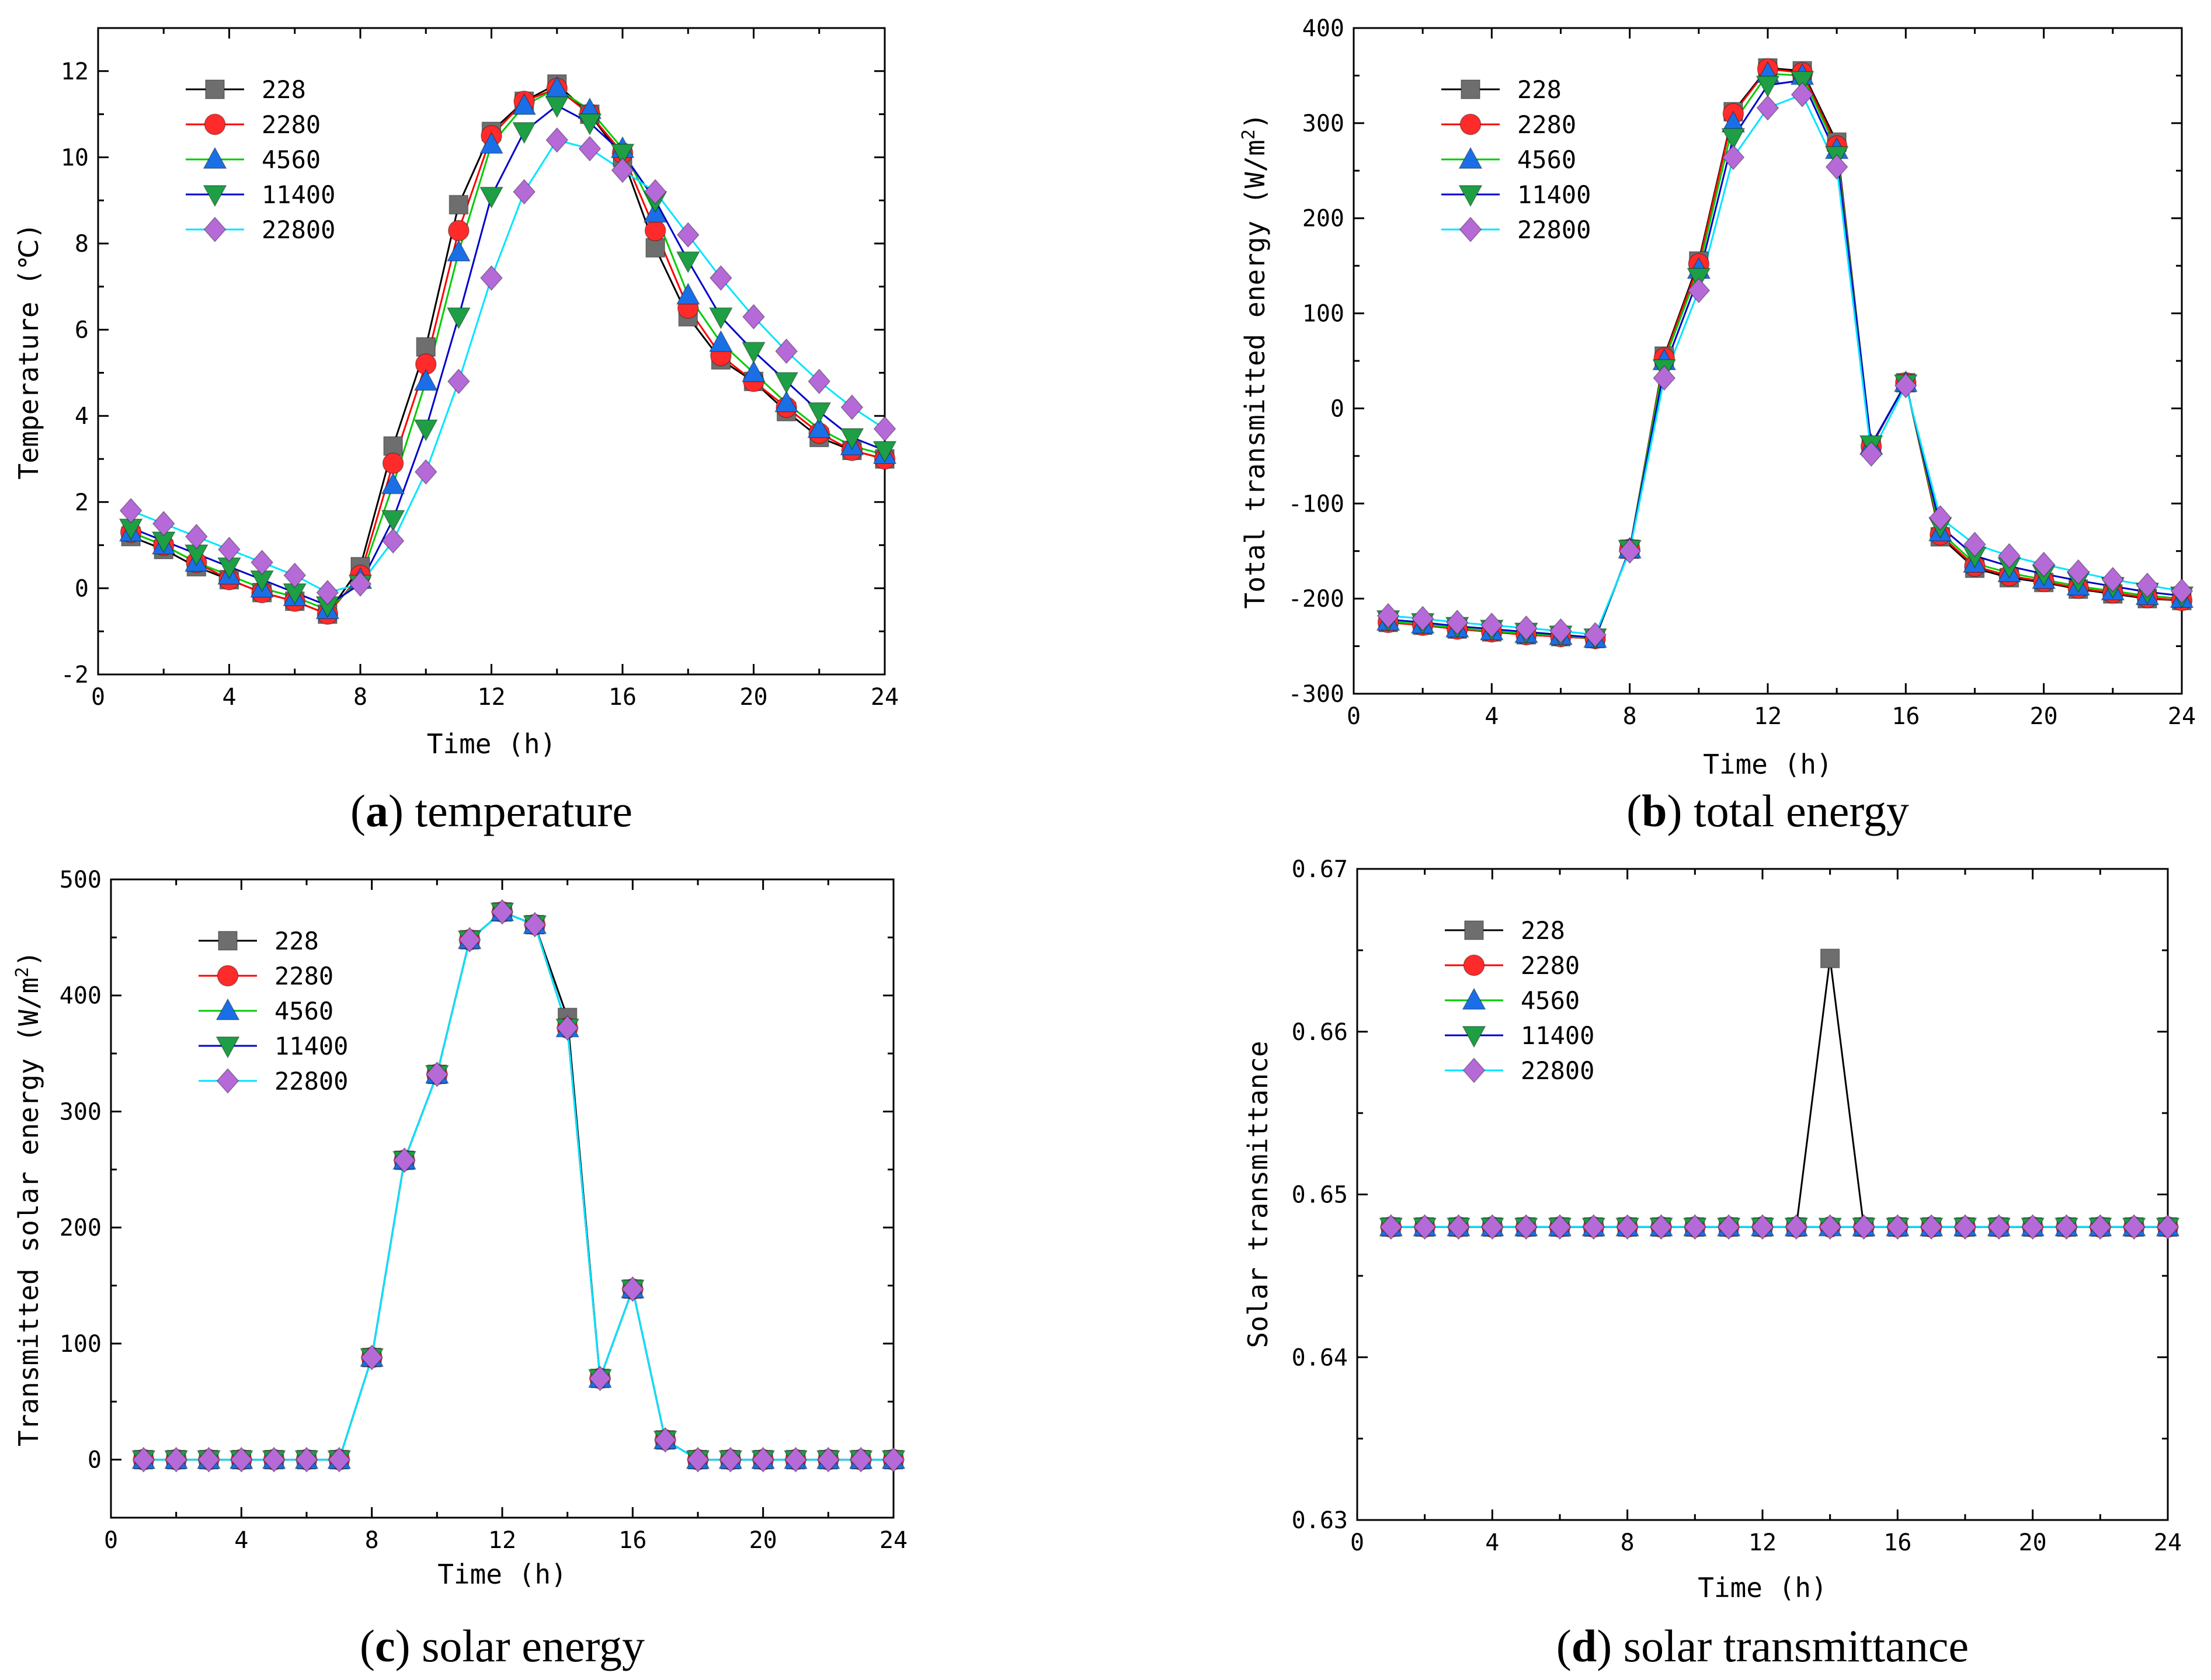 This screenshot has height=1680, width=2211. What do you see at coordinates (82, 244) in the screenshot?
I see `y-tick-label: 8` at bounding box center [82, 244].